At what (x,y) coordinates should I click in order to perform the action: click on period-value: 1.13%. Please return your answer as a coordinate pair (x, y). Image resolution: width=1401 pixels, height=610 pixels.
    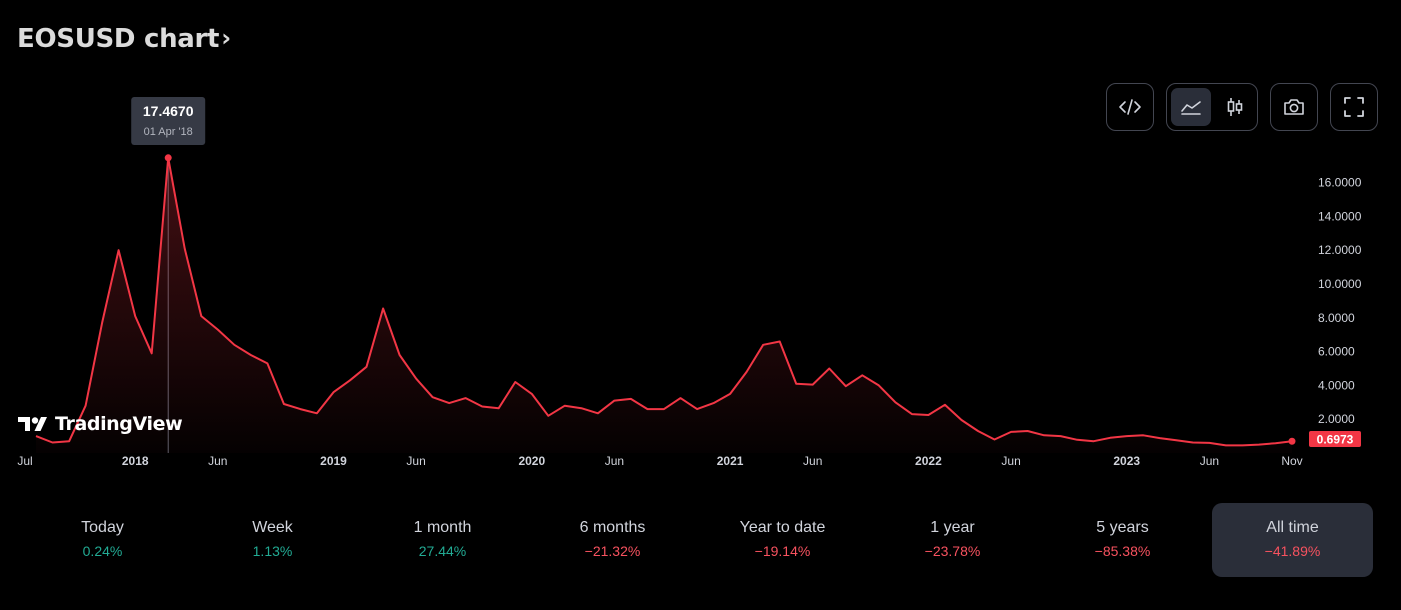
    Looking at the image, I should click on (272, 551).